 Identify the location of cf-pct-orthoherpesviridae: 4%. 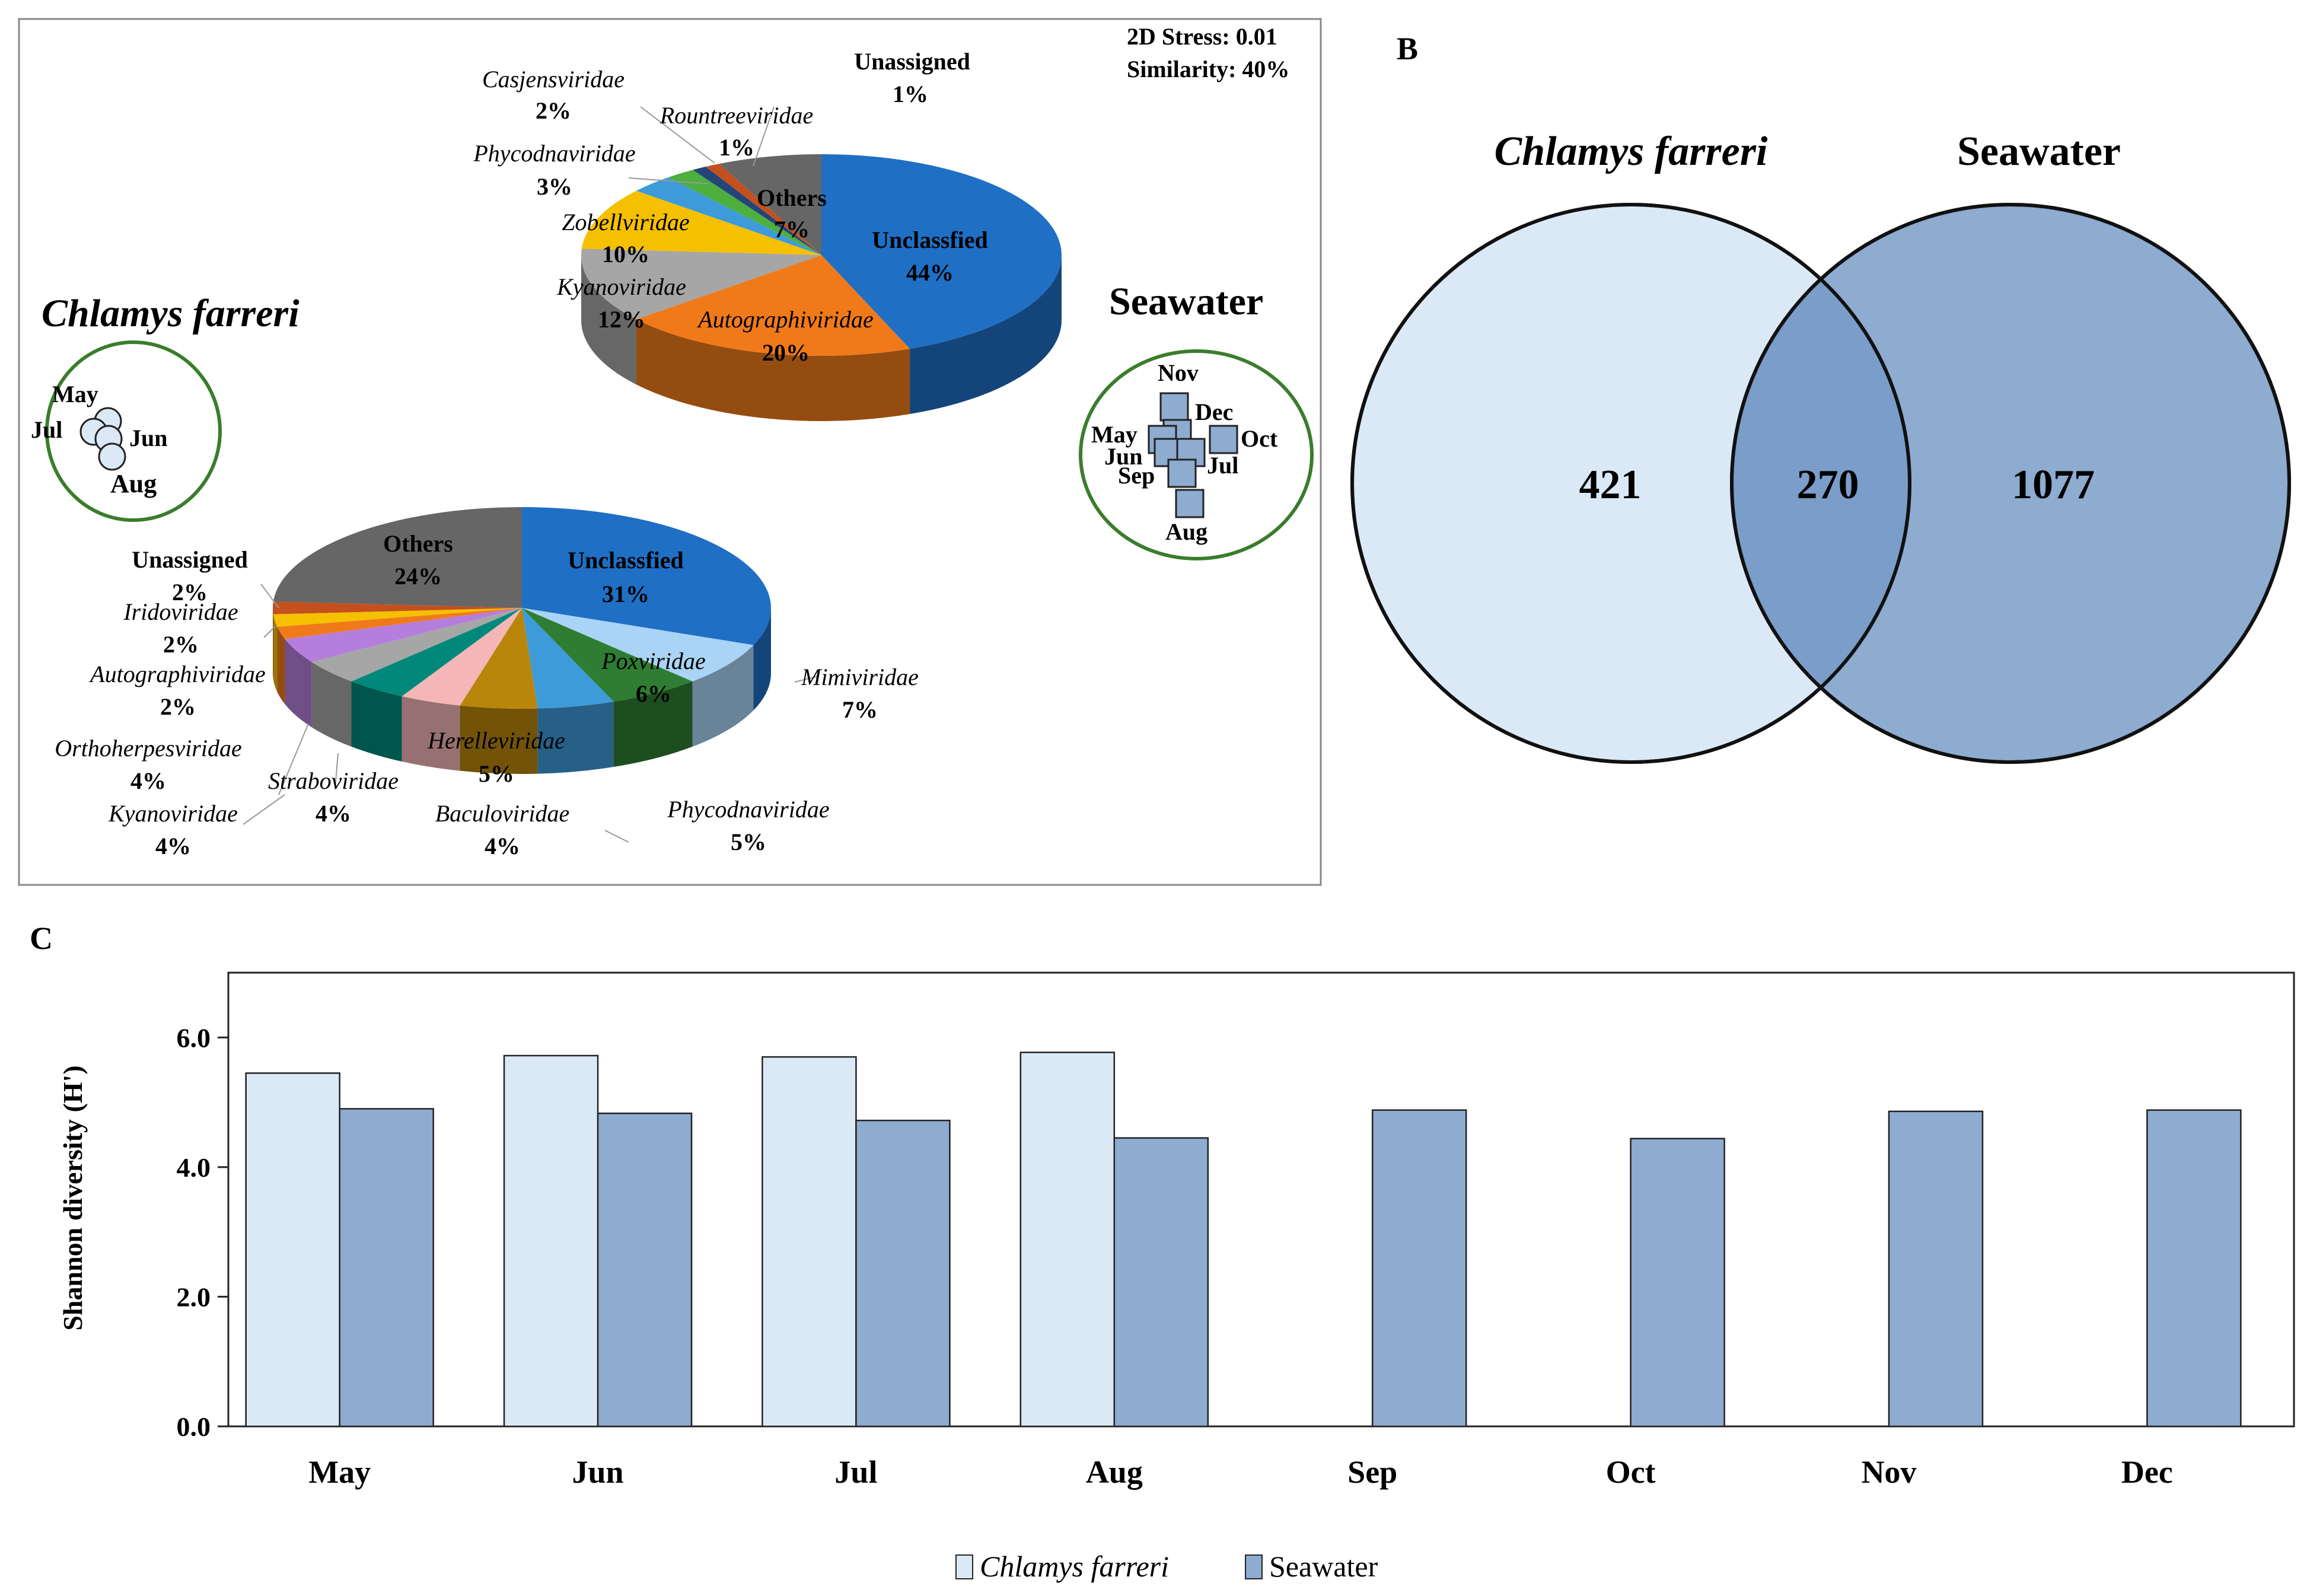
(148, 781).